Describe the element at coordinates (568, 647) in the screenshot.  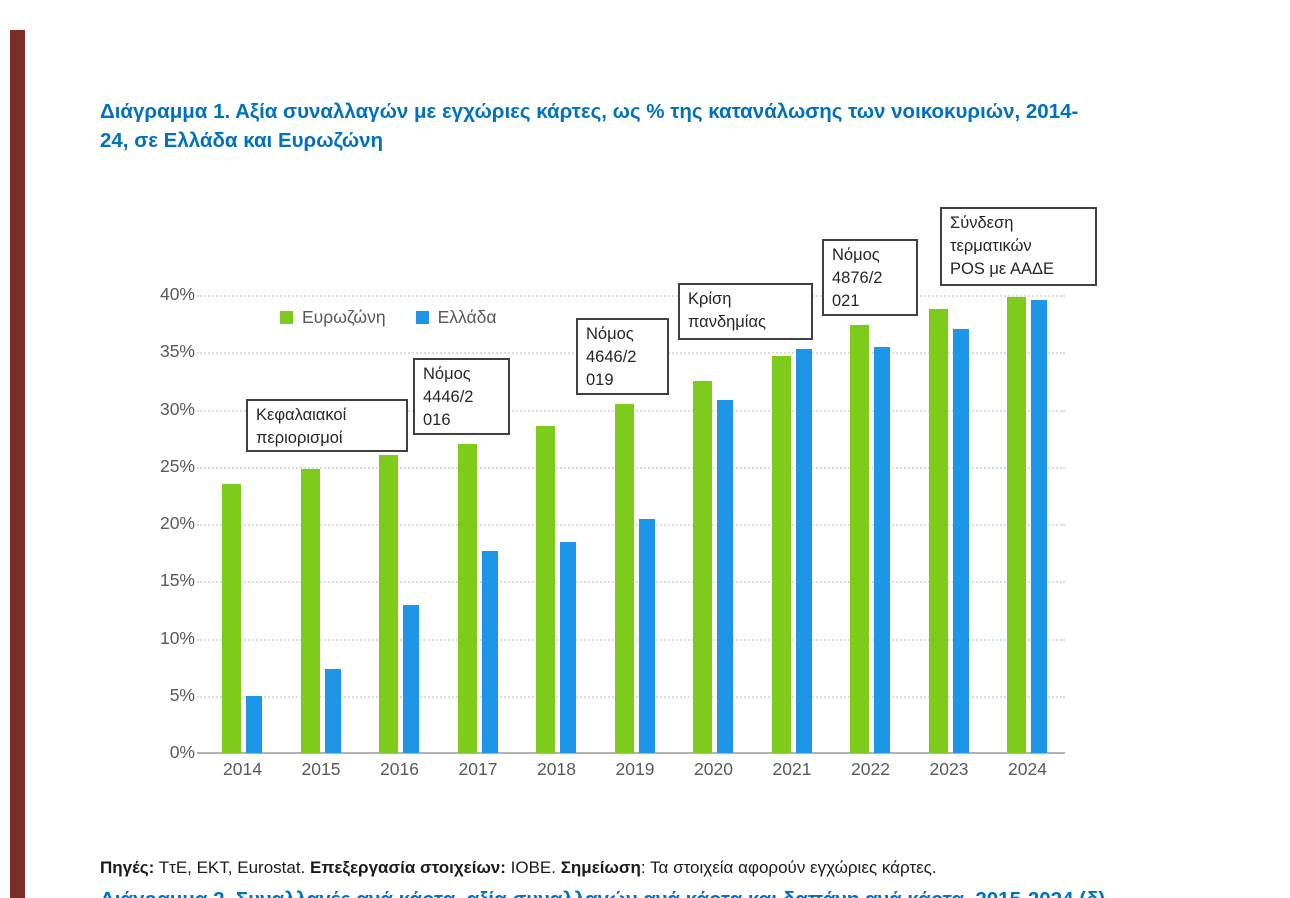
I see `bar-greece-2018` at that location.